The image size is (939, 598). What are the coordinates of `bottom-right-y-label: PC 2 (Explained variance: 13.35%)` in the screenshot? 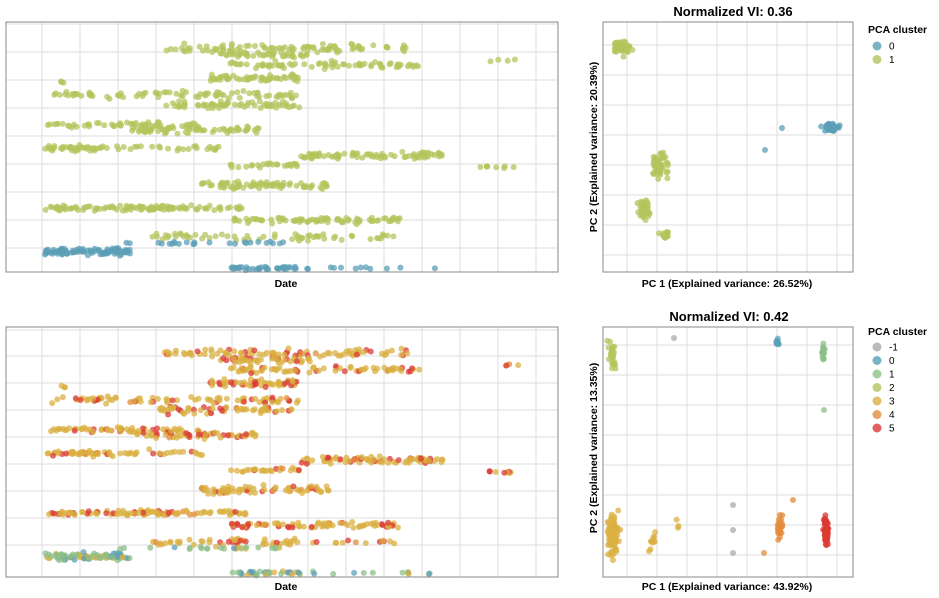 It's located at (594, 448).